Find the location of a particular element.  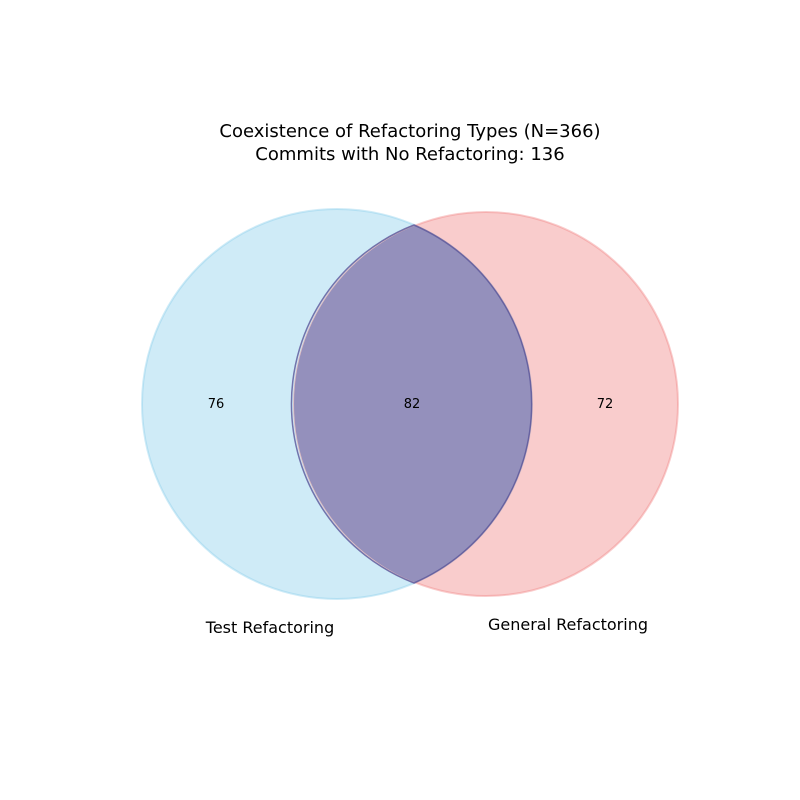

general-refactoring-label: General Refactoring is located at coordinates (568, 624).